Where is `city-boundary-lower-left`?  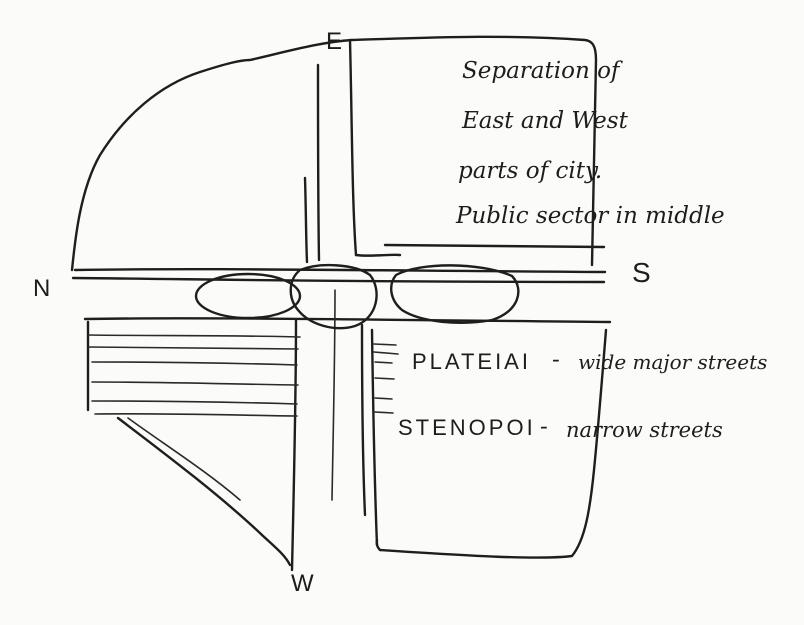 city-boundary-lower-left is located at coordinates (204, 491).